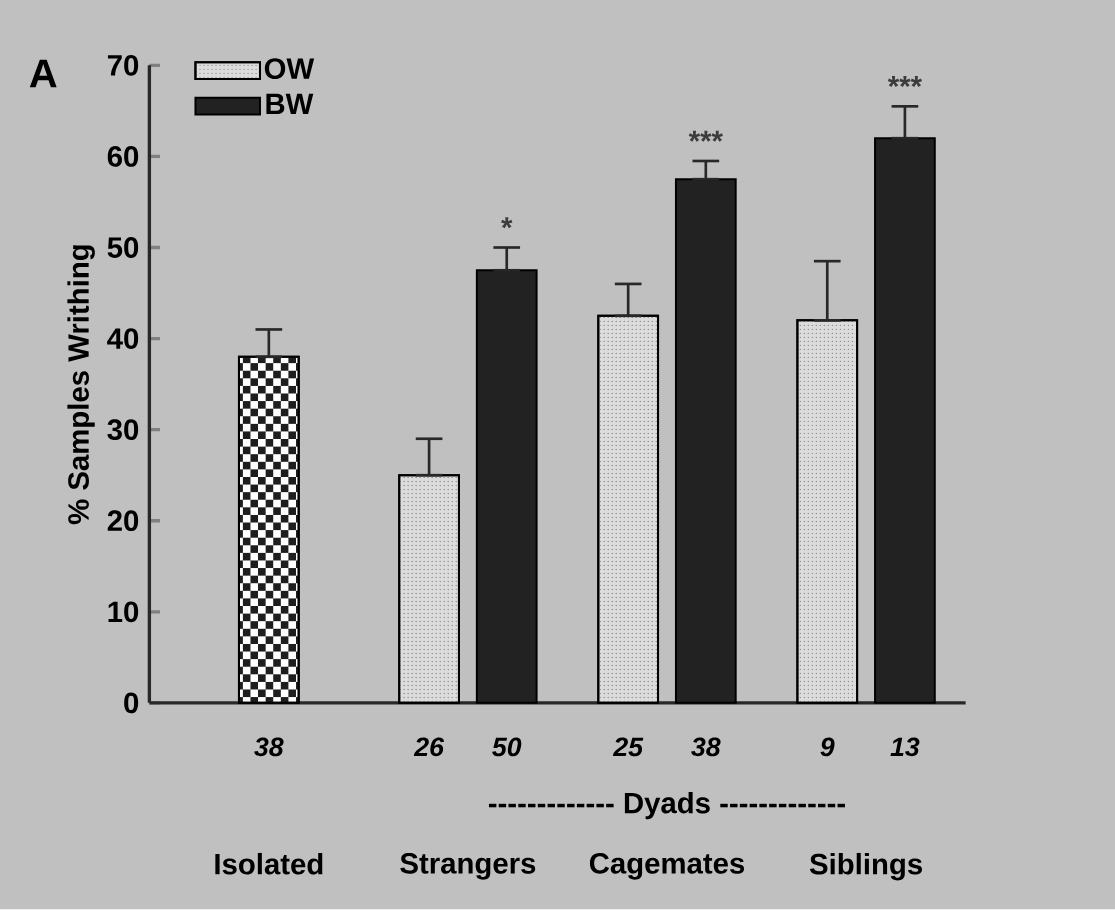 Image resolution: width=1115 pixels, height=910 pixels. Describe the element at coordinates (865, 867) in the screenshot. I see `x-tick-label: Siblings` at that location.